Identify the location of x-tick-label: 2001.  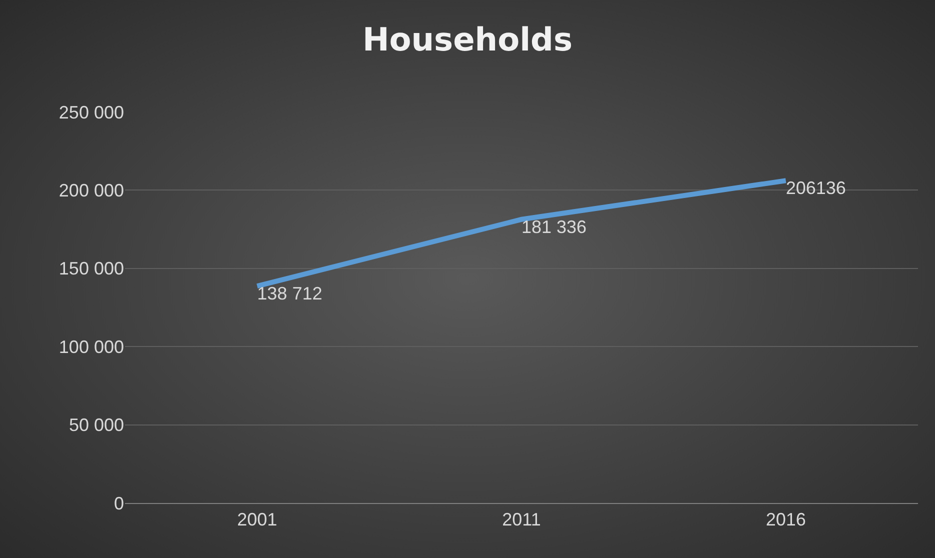
(257, 520).